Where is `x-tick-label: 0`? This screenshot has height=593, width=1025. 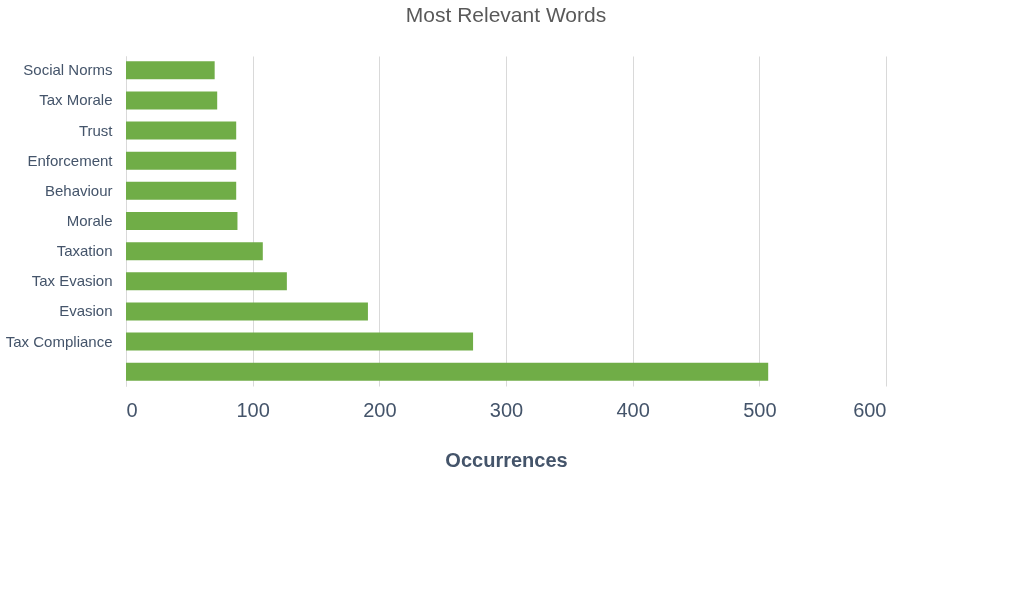
x-tick-label: 0 is located at coordinates (132, 409).